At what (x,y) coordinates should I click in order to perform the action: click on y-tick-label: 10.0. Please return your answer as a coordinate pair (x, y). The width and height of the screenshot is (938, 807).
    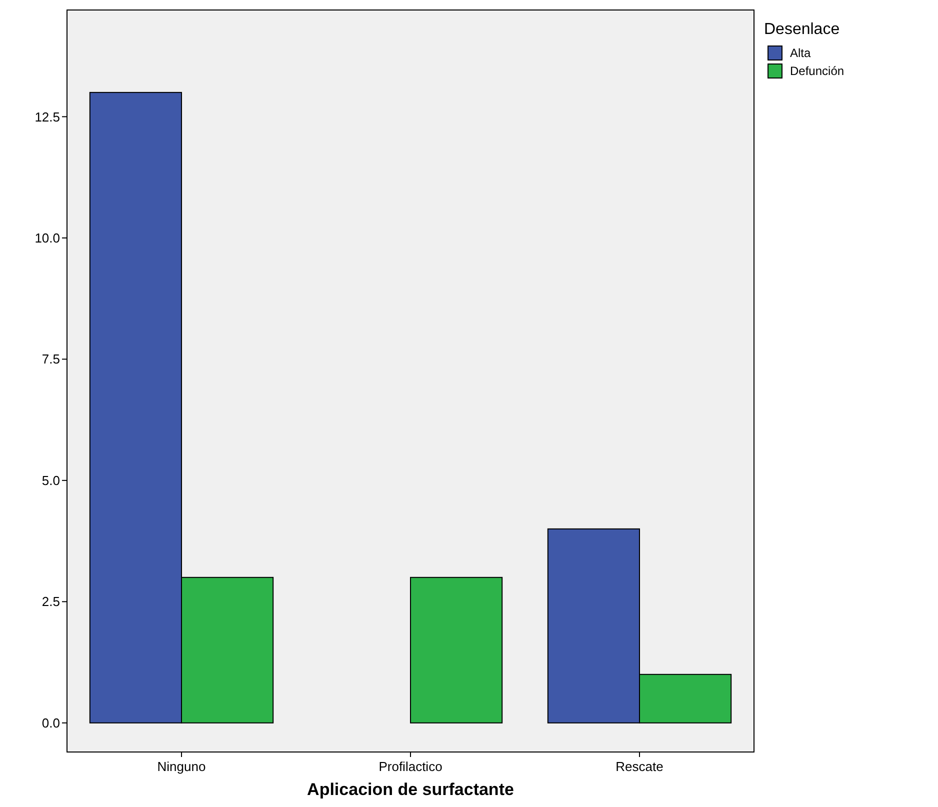
    Looking at the image, I should click on (47, 238).